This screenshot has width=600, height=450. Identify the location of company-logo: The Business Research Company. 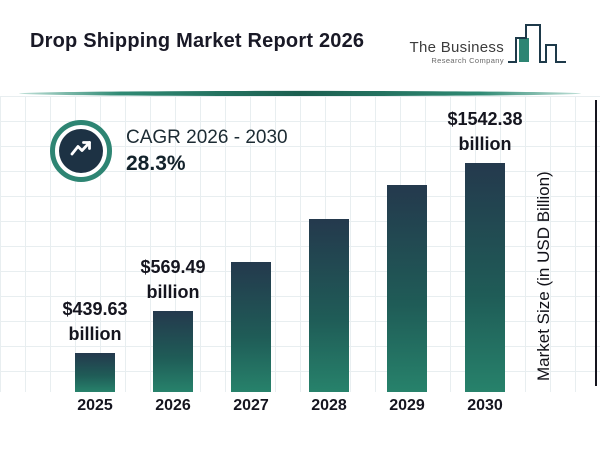
(489, 48).